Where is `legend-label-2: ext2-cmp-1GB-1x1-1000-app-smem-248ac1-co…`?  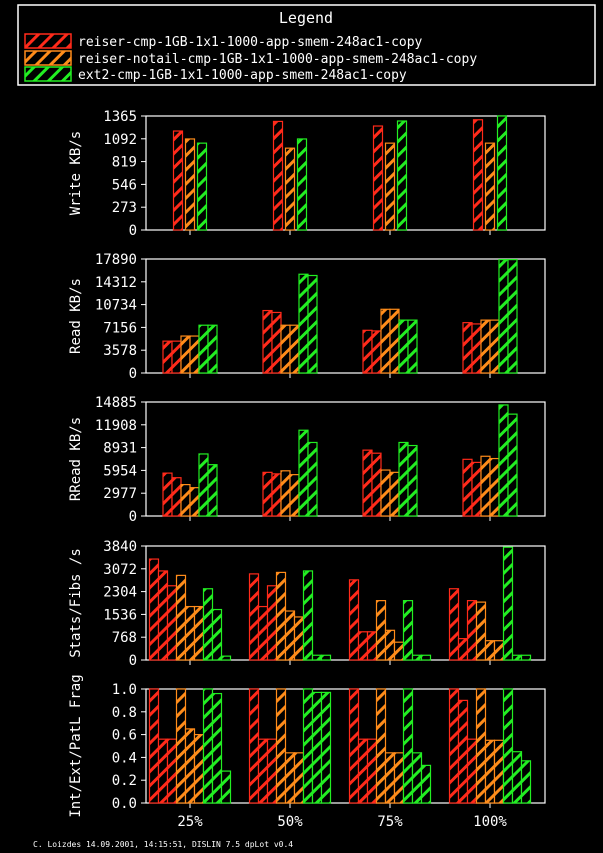
legend-label-2: ext2-cmp-1GB-1x1-1000-app-smem-248ac1-co… is located at coordinates (242, 75).